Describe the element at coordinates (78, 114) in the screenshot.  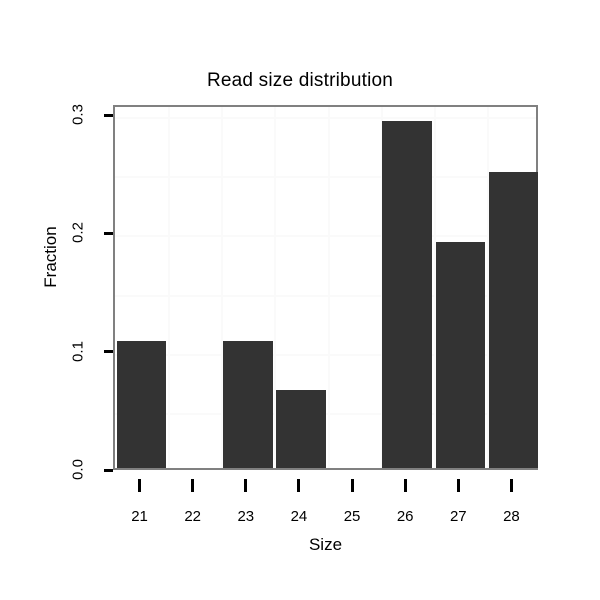
I see `y-tick-label: 0.3` at that location.